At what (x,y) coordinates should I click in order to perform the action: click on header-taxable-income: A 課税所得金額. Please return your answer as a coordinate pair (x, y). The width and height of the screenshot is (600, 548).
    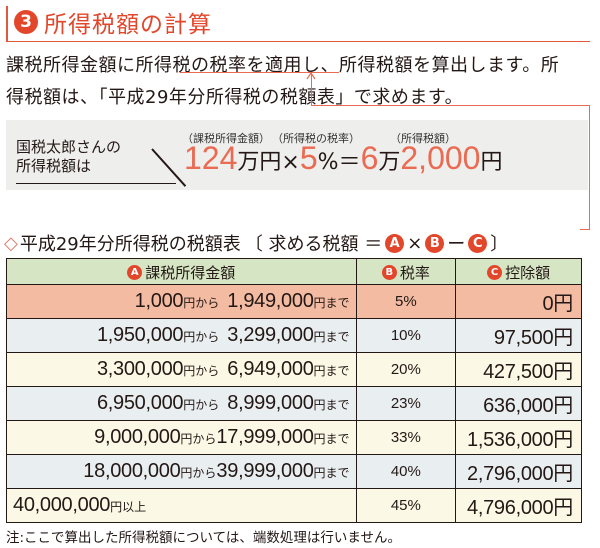
    Looking at the image, I should click on (181, 271).